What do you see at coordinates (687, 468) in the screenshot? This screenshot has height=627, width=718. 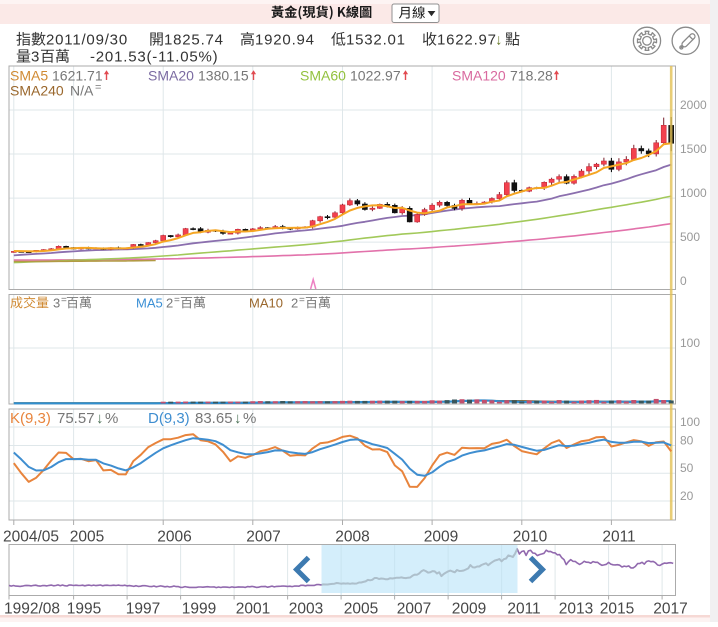 I see `svg-text: 50` at bounding box center [687, 468].